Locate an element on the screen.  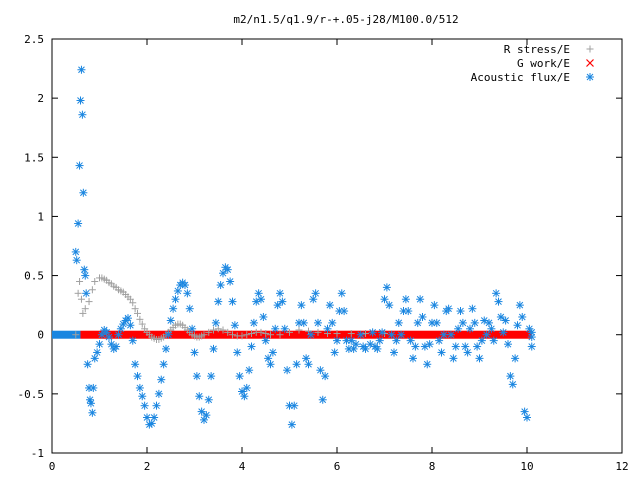
y-tick-label: 0.5 is located at coordinates (34, 276).